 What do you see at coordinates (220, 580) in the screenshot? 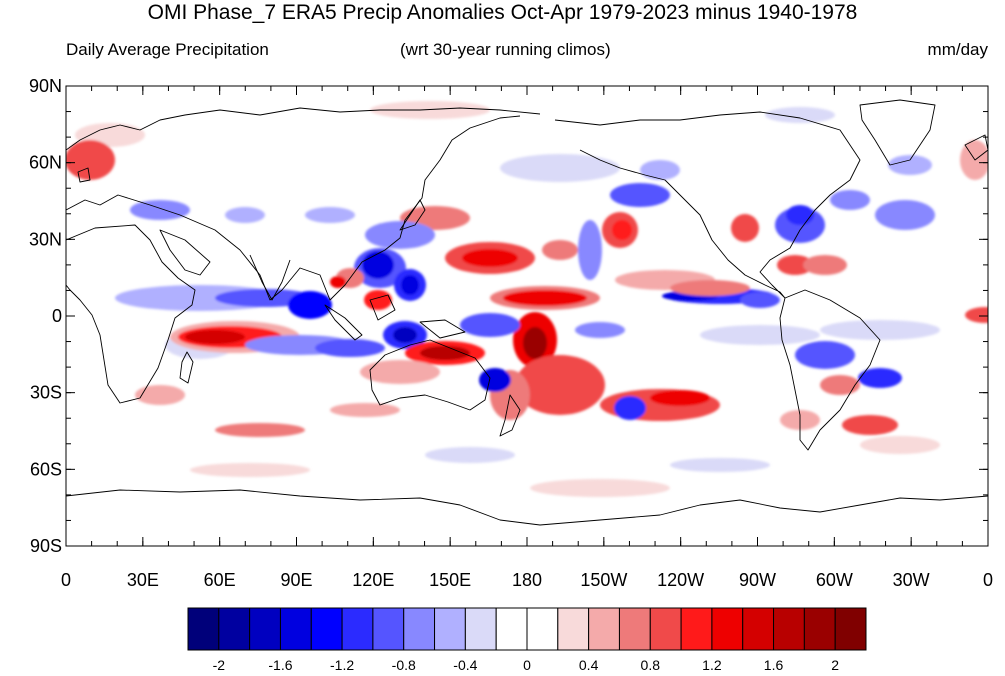
I see `lon-label: 60E` at bounding box center [220, 580].